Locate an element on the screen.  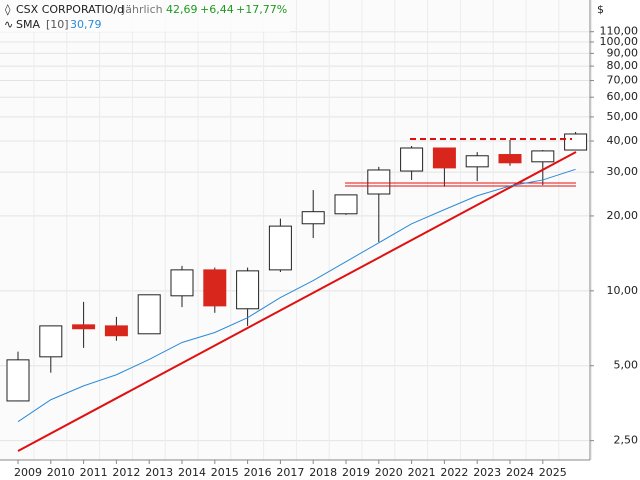
last-price: 42,69 is located at coordinates (182, 9).